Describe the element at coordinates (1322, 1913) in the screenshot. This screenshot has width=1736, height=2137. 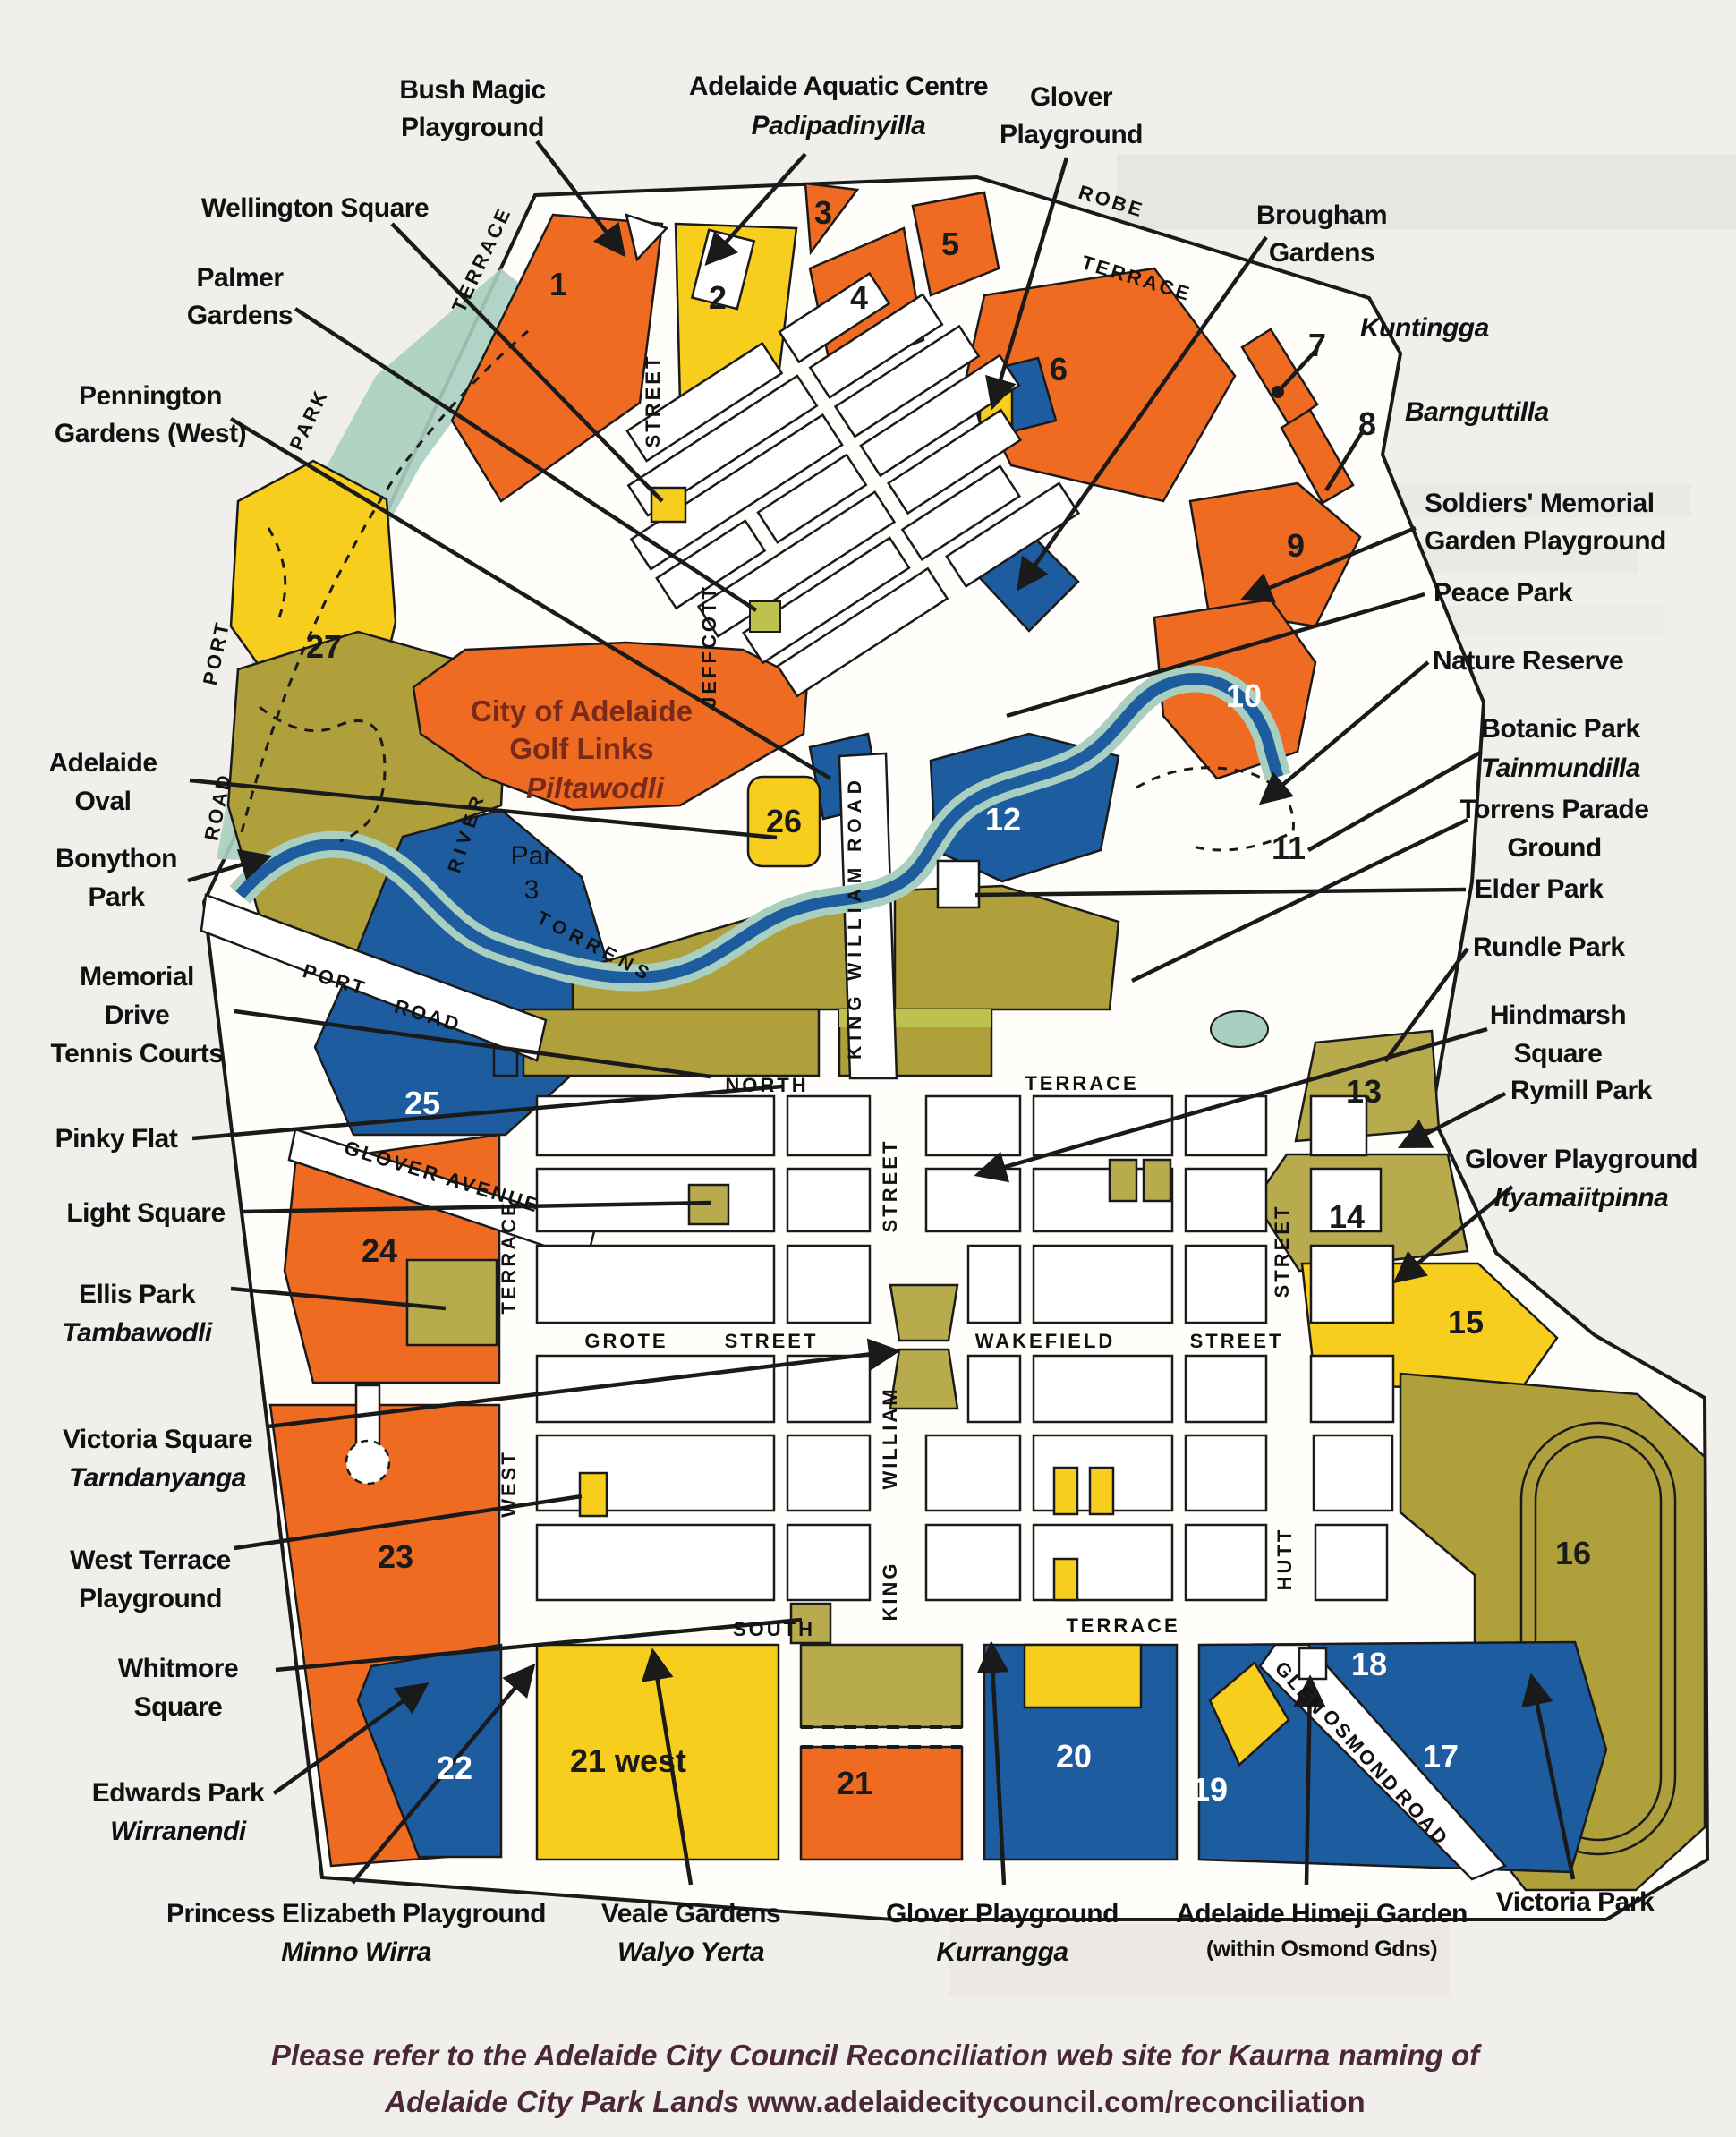
I see `label-himeji-1: Adelaide Himeji Garden` at that location.